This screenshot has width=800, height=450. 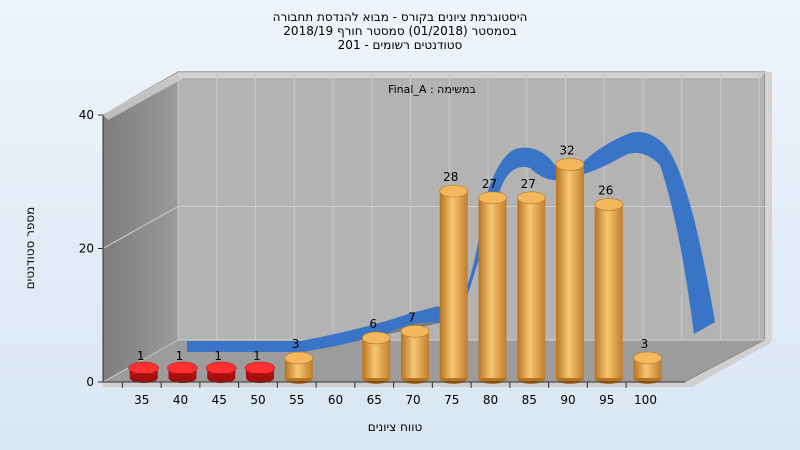 What do you see at coordinates (395, 427) in the screenshot?
I see `x-axis-label: טווח ציונים` at bounding box center [395, 427].